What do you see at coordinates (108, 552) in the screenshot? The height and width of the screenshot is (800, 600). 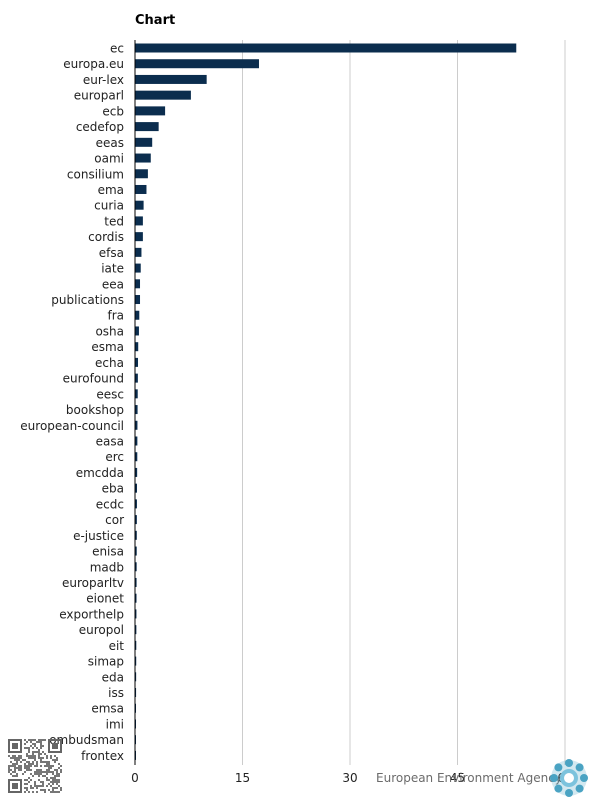 I see `category-label: enisa` at bounding box center [108, 552].